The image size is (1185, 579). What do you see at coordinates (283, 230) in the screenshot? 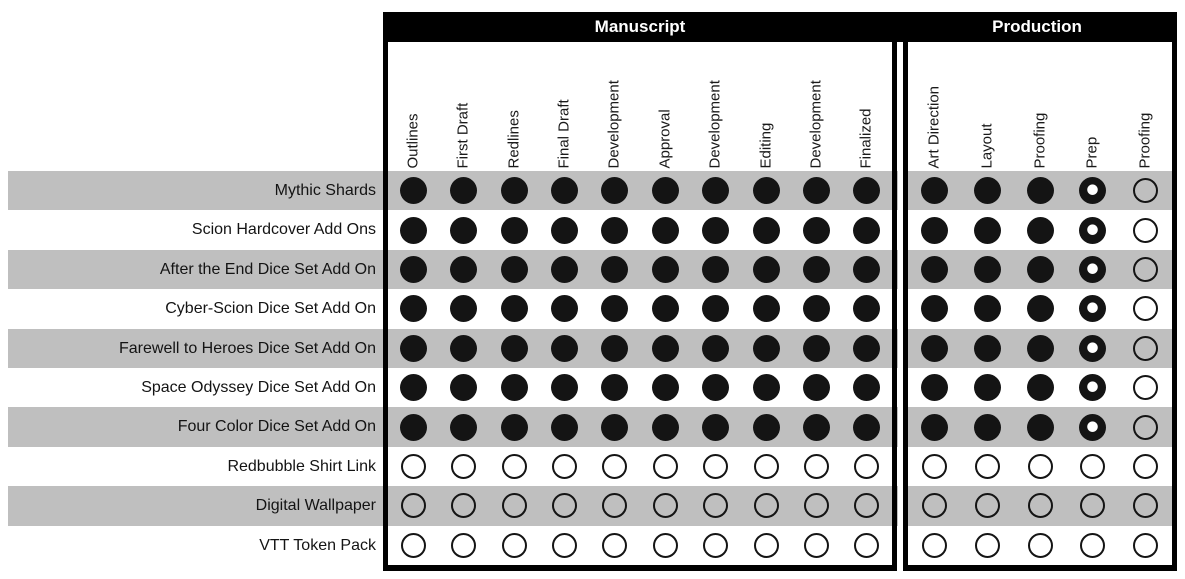
I see `row-label: Scion Hardcover Add Ons` at bounding box center [283, 230].